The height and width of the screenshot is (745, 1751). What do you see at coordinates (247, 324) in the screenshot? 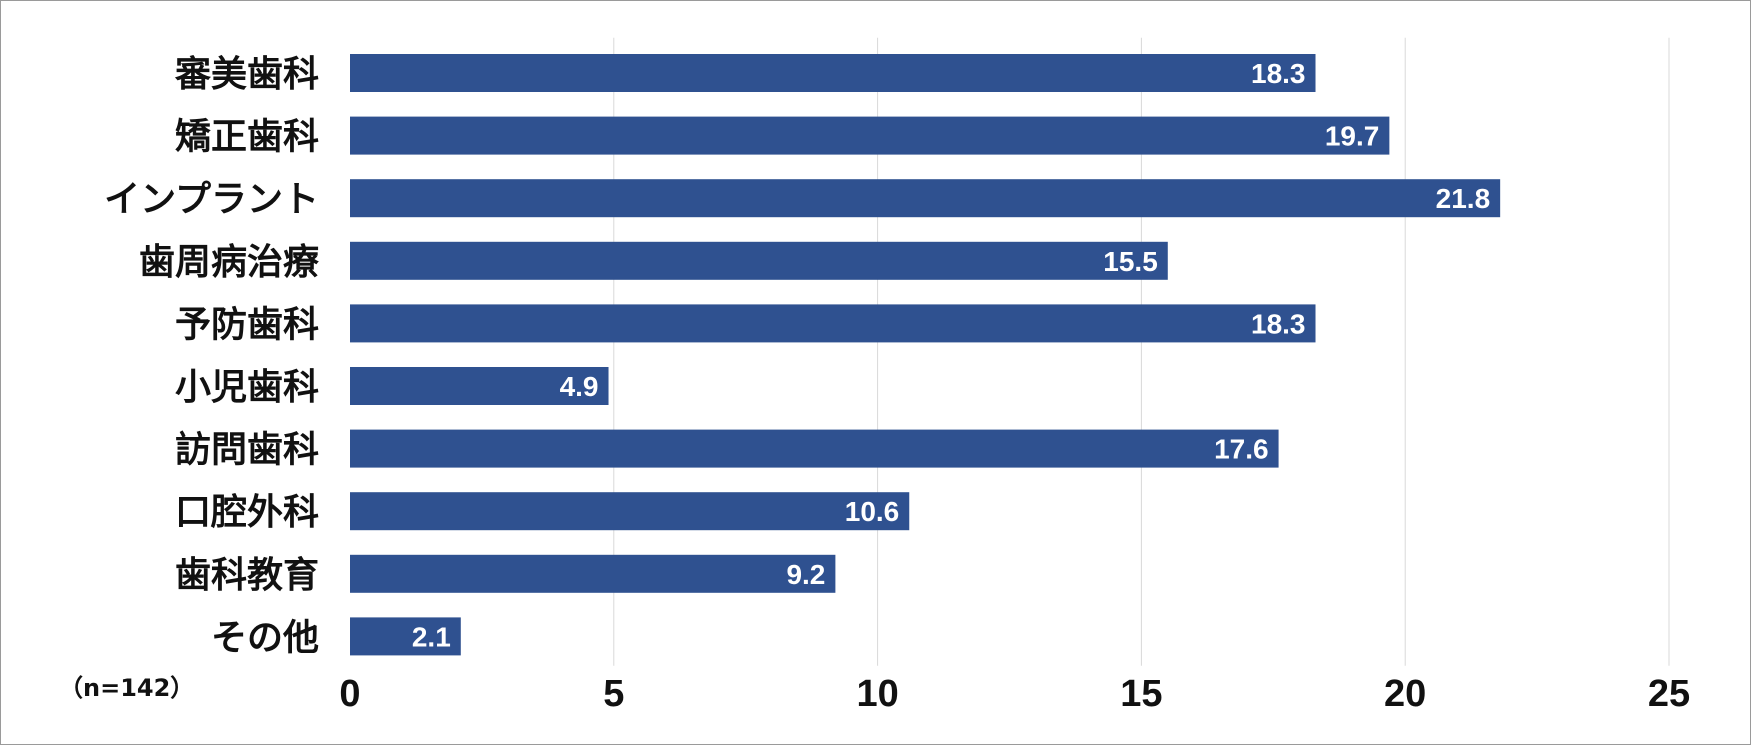
I see `category-label: 予防歯科` at bounding box center [247, 324].